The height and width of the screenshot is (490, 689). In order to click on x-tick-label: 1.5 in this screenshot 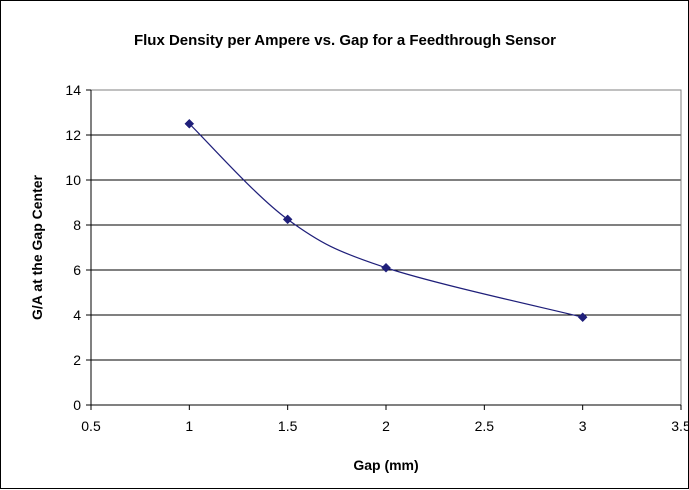, I will do `click(288, 426)`.